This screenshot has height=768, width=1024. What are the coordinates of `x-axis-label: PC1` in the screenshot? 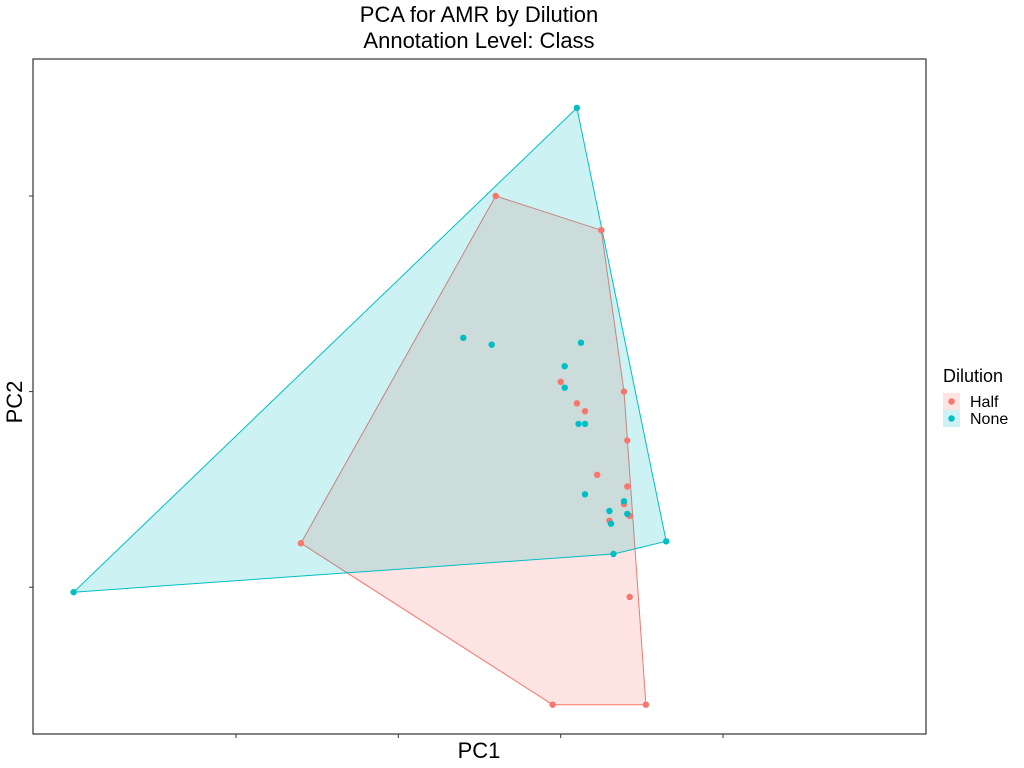 It's located at (479, 750).